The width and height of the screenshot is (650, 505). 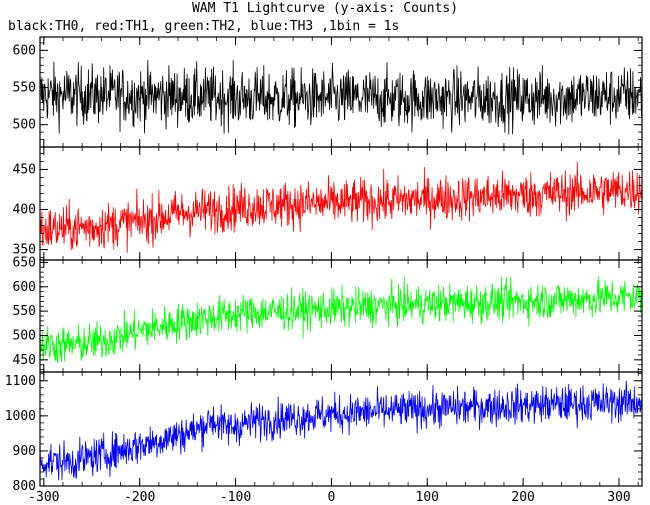 What do you see at coordinates (522, 497) in the screenshot?
I see `x-tick-label: 200` at bounding box center [522, 497].